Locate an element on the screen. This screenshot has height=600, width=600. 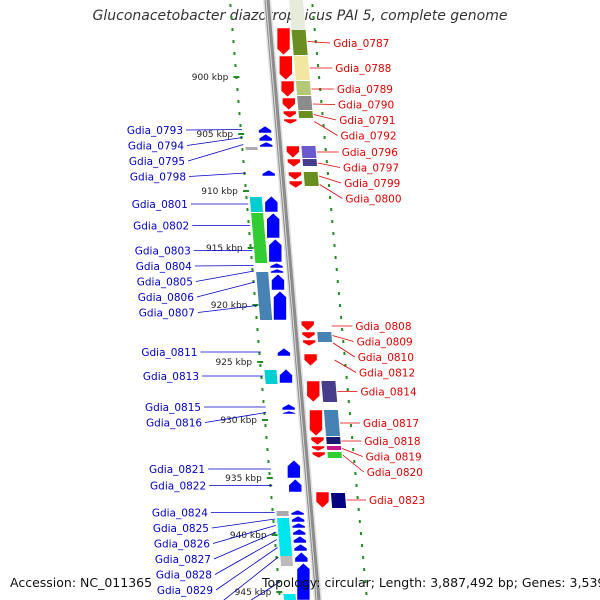
accession-text: Accession: NC_011365 is located at coordinates (81, 582).